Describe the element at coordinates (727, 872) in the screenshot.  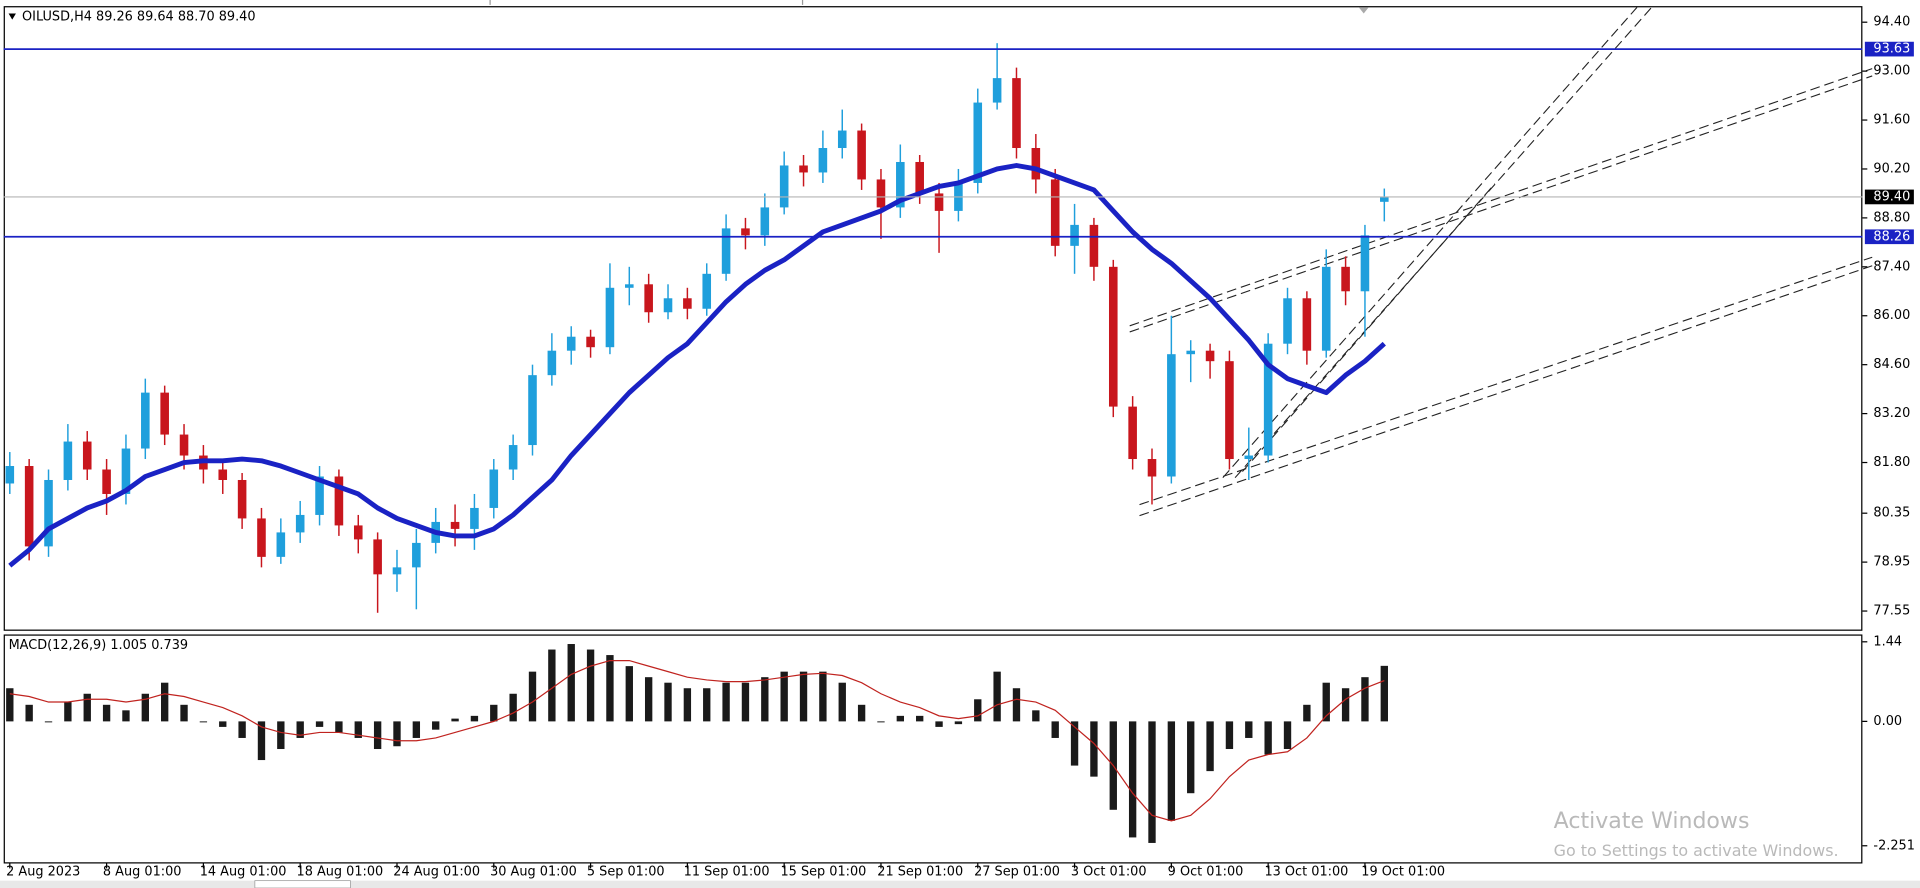
I see `x-tick-label: 11 Sep 01:00` at that location.